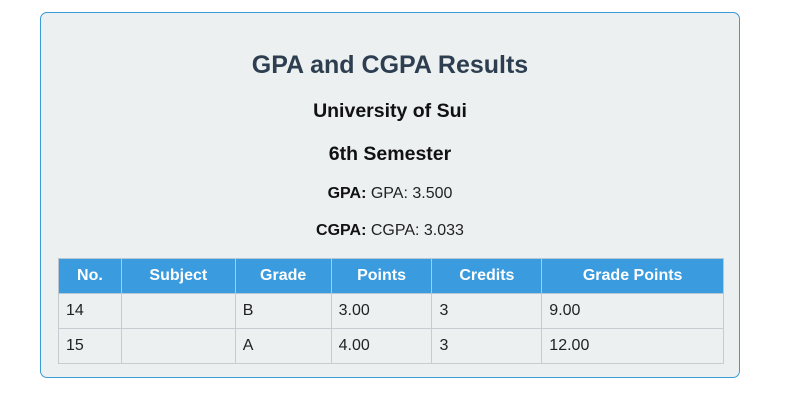 This screenshot has height=402, width=792. Describe the element at coordinates (90, 346) in the screenshot. I see `cell-no: 15` at that location.